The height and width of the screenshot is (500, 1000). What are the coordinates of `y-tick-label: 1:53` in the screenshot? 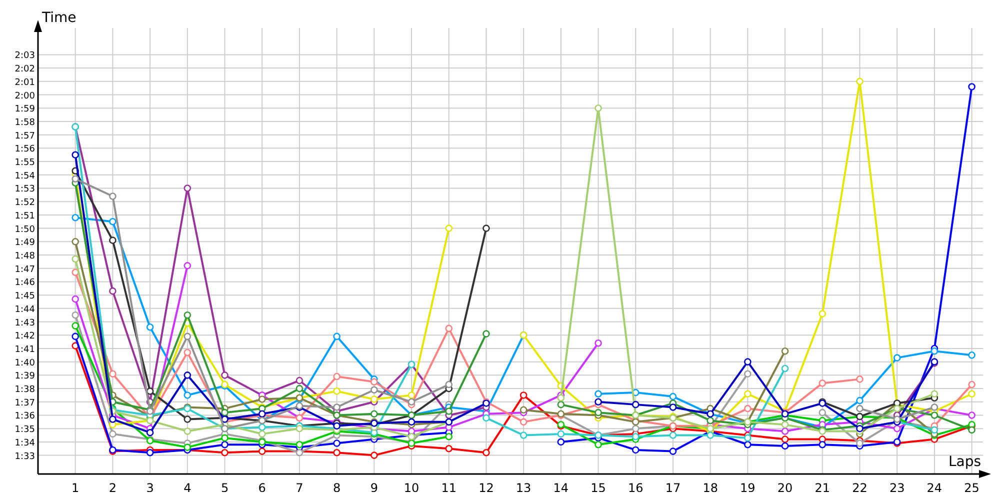 It's located at (24, 189).